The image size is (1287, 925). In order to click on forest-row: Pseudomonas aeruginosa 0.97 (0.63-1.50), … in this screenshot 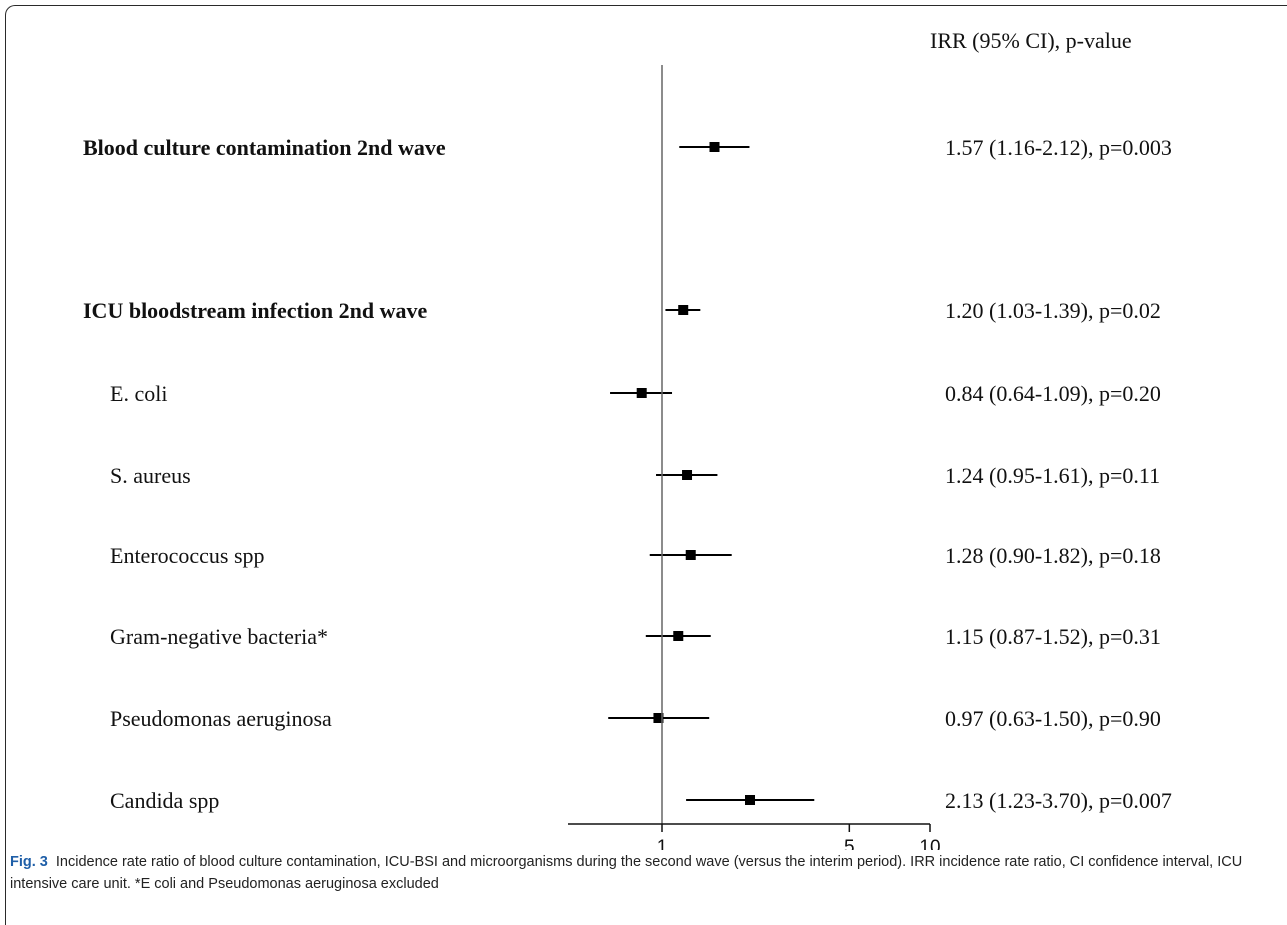, I will do `click(635, 718)`.